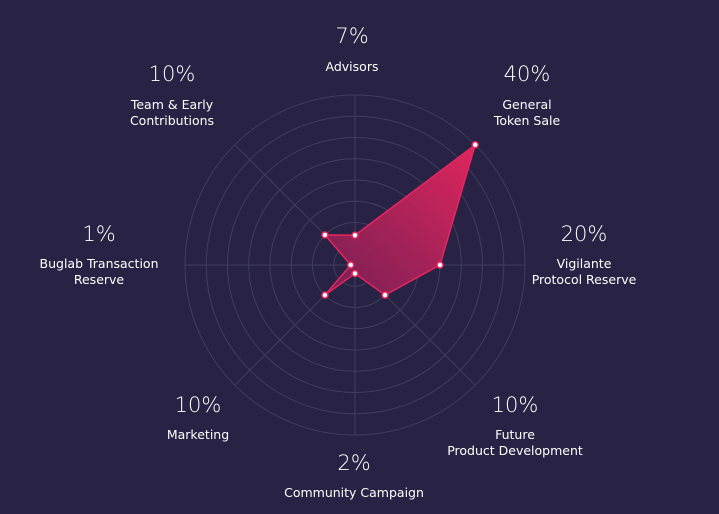 The height and width of the screenshot is (514, 719). I want to click on value-label: 1%, so click(99, 234).